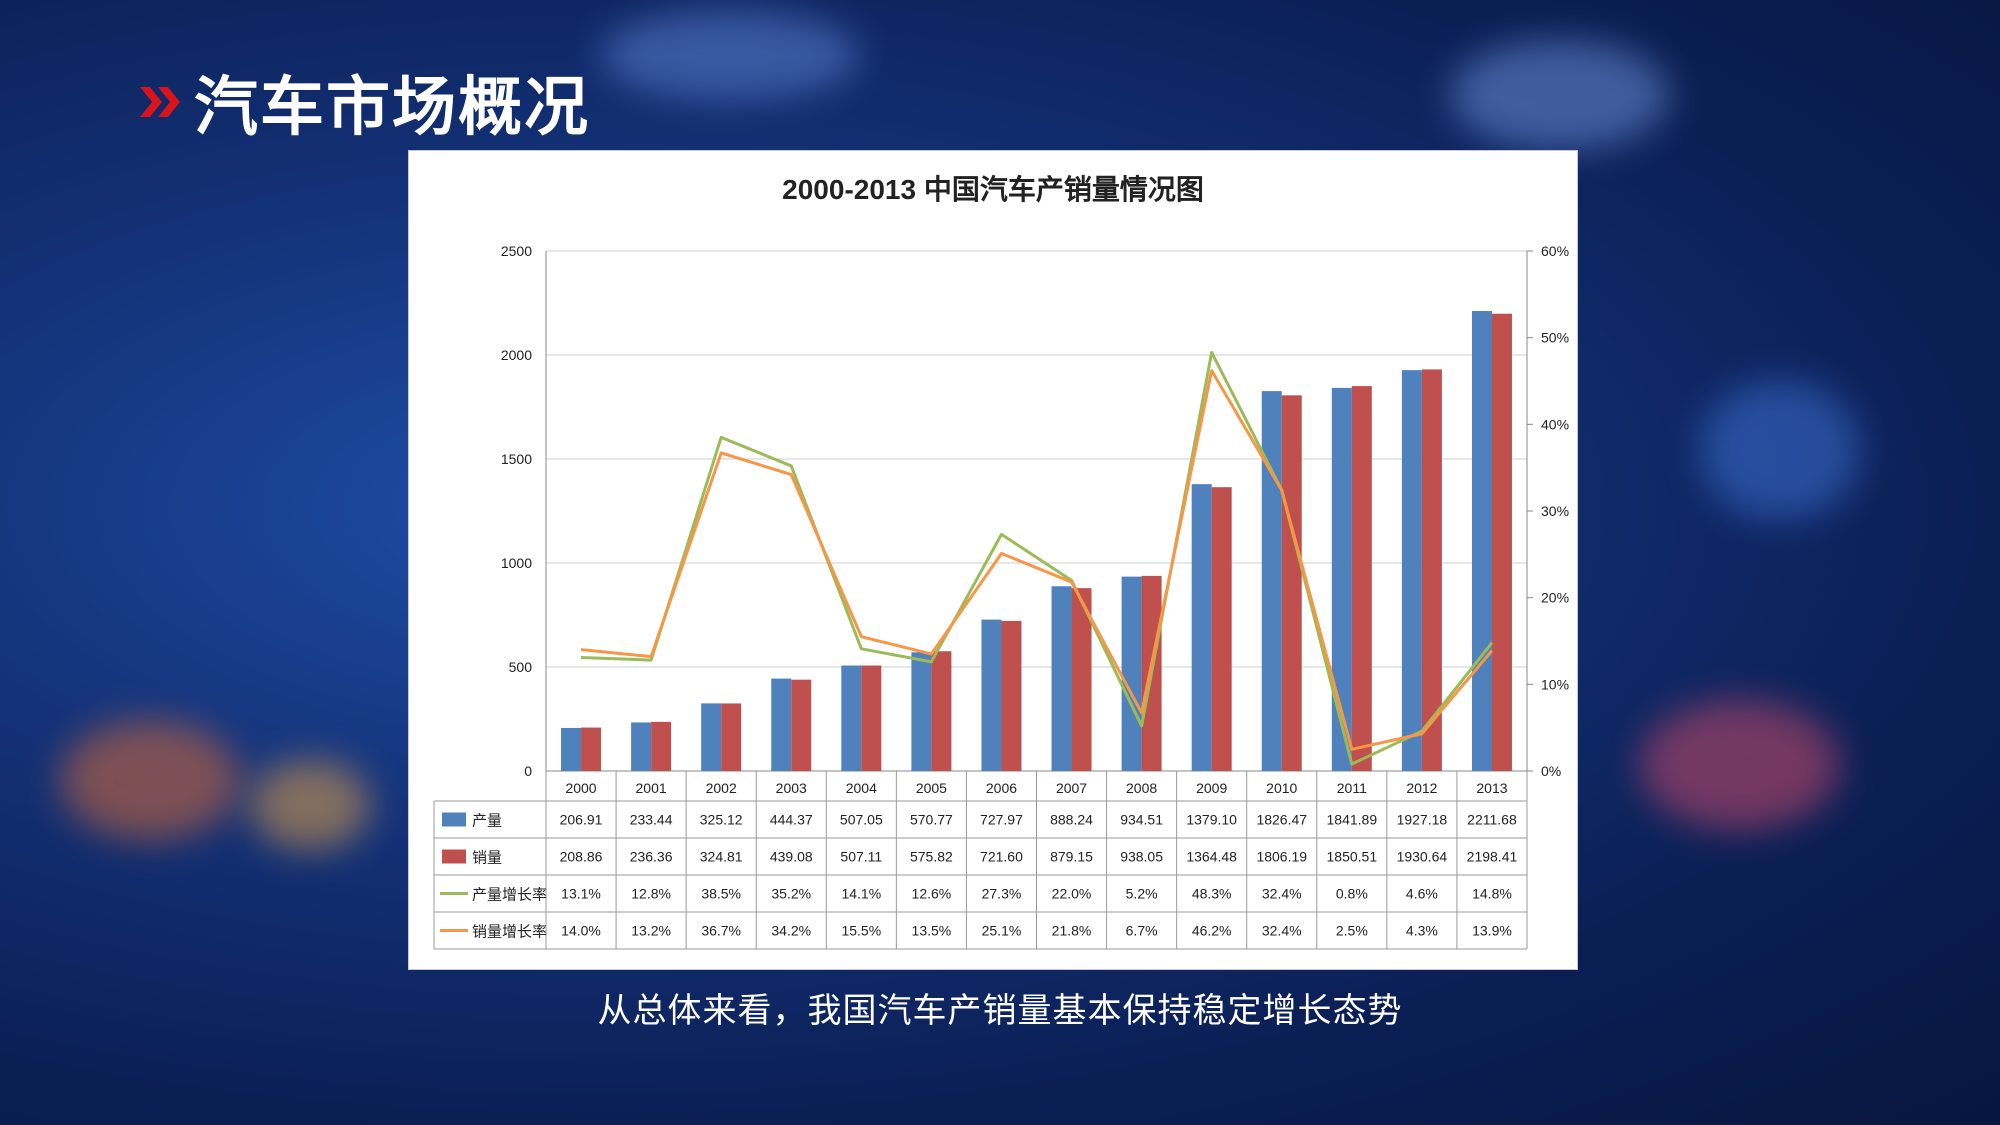 Image resolution: width=2000 pixels, height=1125 pixels. Describe the element at coordinates (1141, 788) in the screenshot. I see `x-category-label: 2008` at that location.